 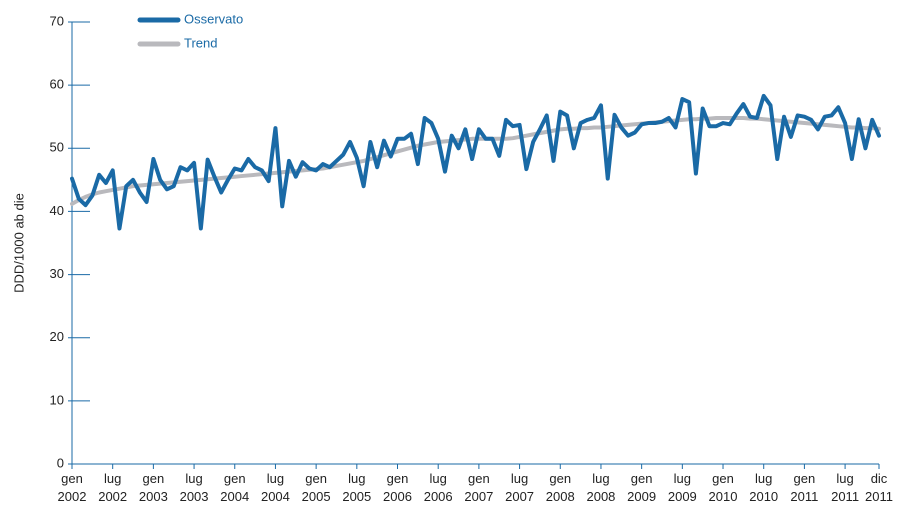 What do you see at coordinates (57, 210) in the screenshot?
I see `y-tick-label: 40` at bounding box center [57, 210].